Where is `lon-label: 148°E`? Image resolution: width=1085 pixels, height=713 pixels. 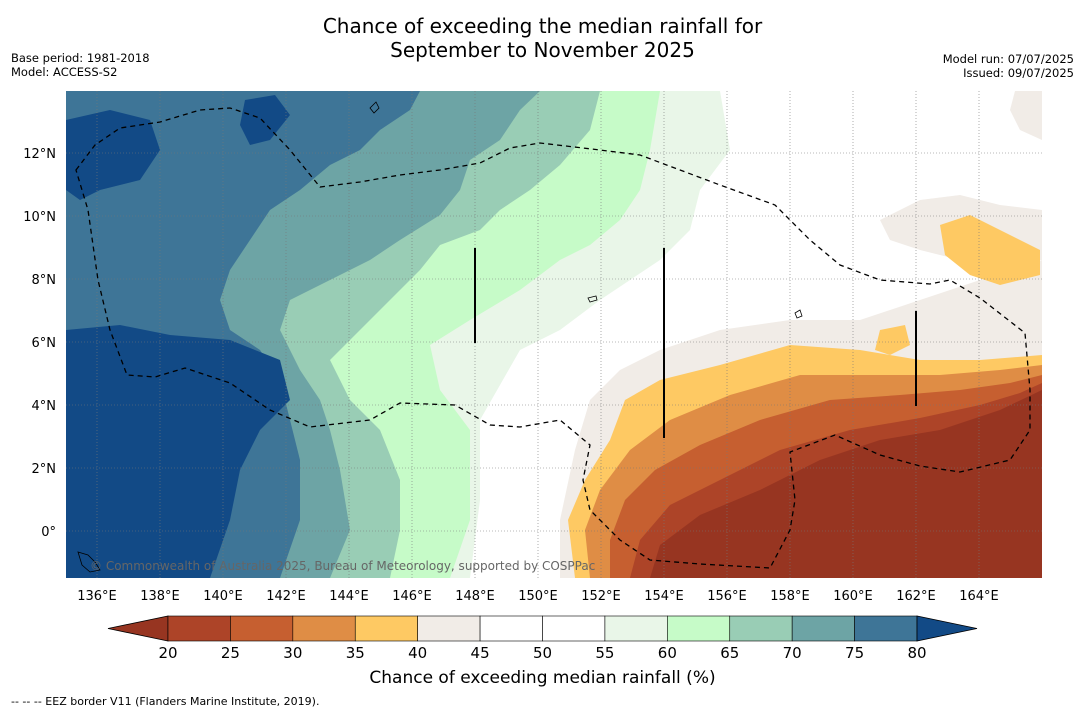
lon-label: 148°E is located at coordinates (475, 596).